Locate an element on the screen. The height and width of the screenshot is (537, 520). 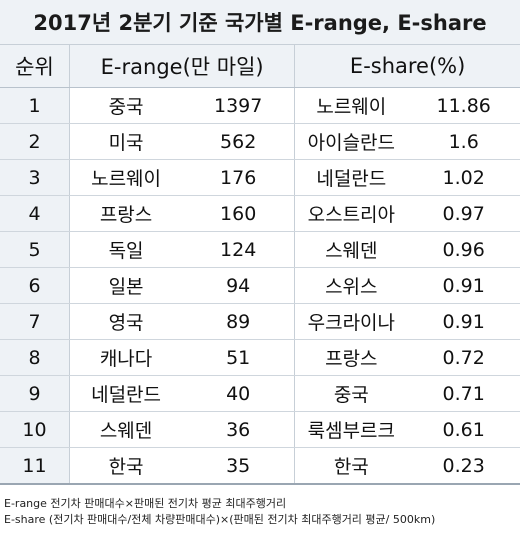
erange-country-cell: 영국 is located at coordinates (126, 321).